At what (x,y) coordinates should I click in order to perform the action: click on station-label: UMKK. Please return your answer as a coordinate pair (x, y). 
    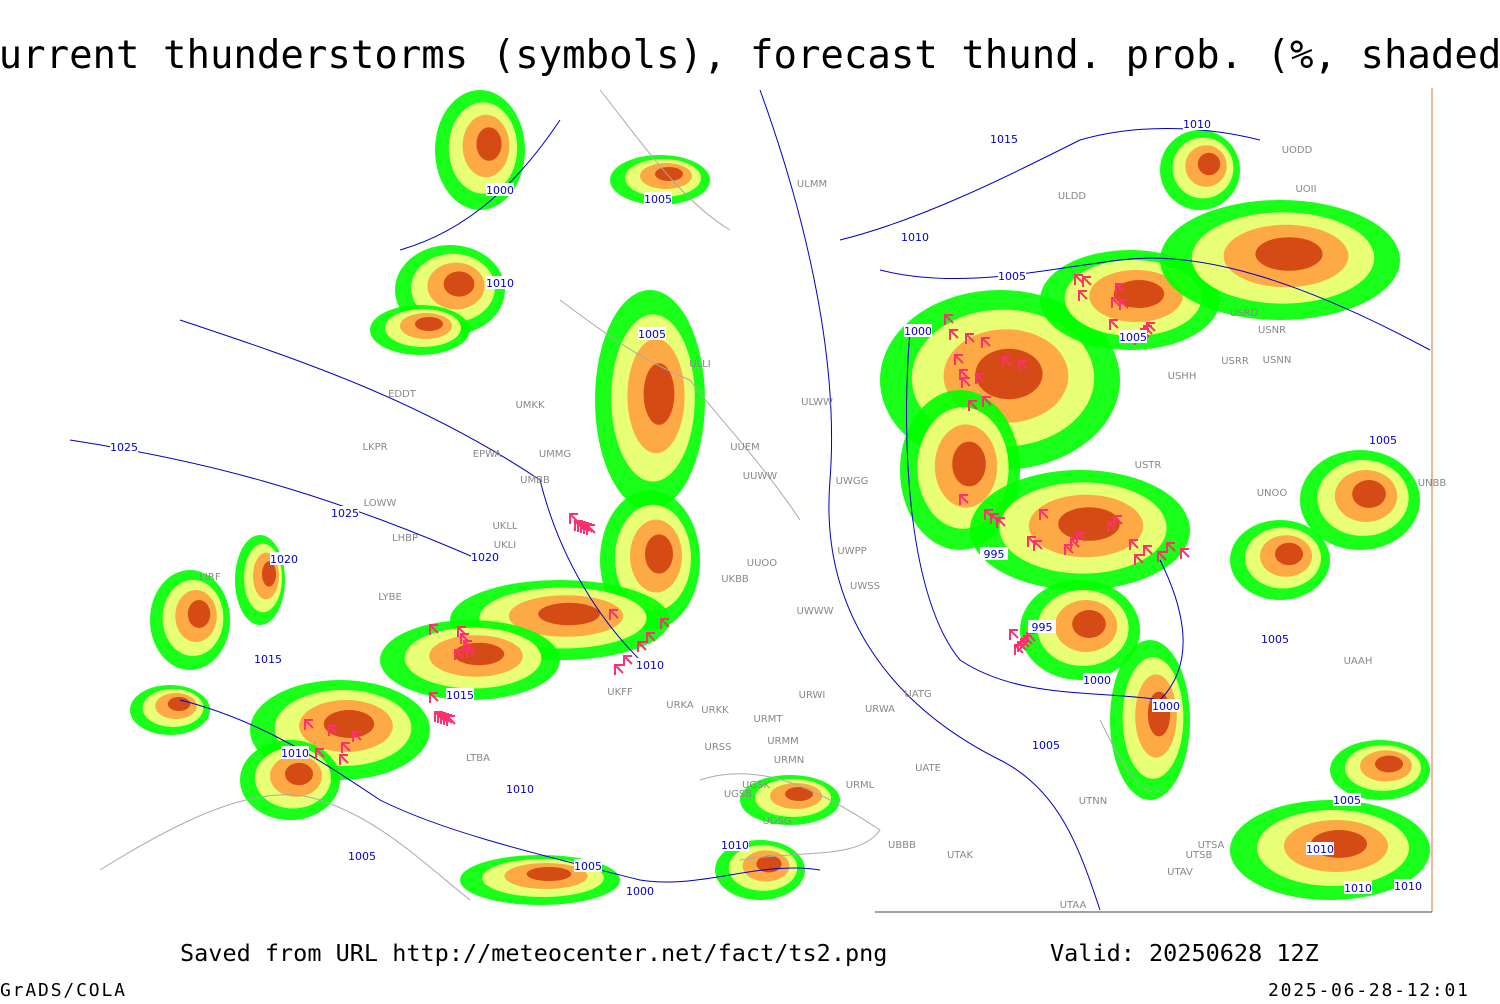
    Looking at the image, I should click on (530, 405).